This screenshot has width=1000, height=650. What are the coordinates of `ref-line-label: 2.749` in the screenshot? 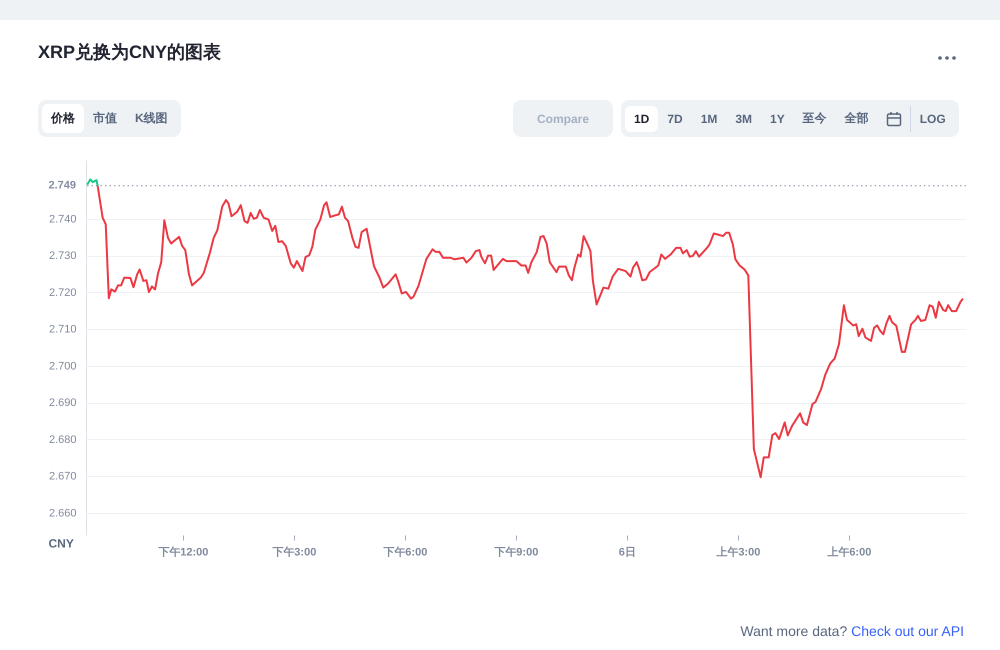 It's located at (62, 186).